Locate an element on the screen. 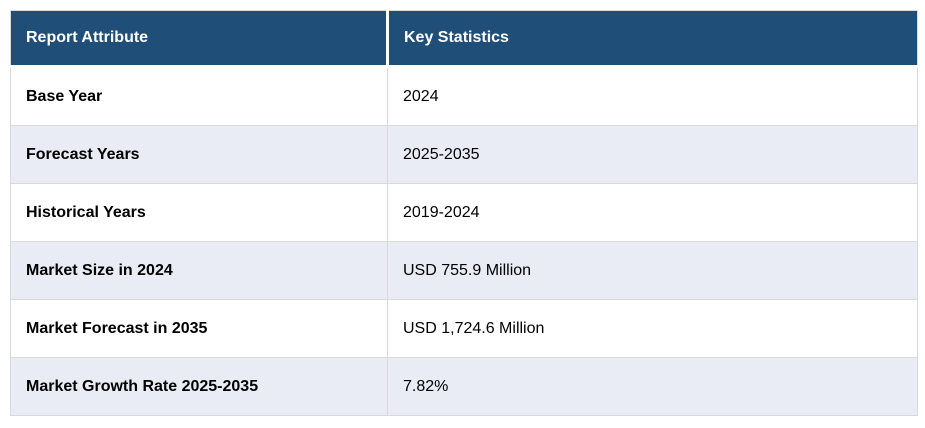  table-row-forecast-years: Forecast Years 2025-2035 is located at coordinates (464, 154).